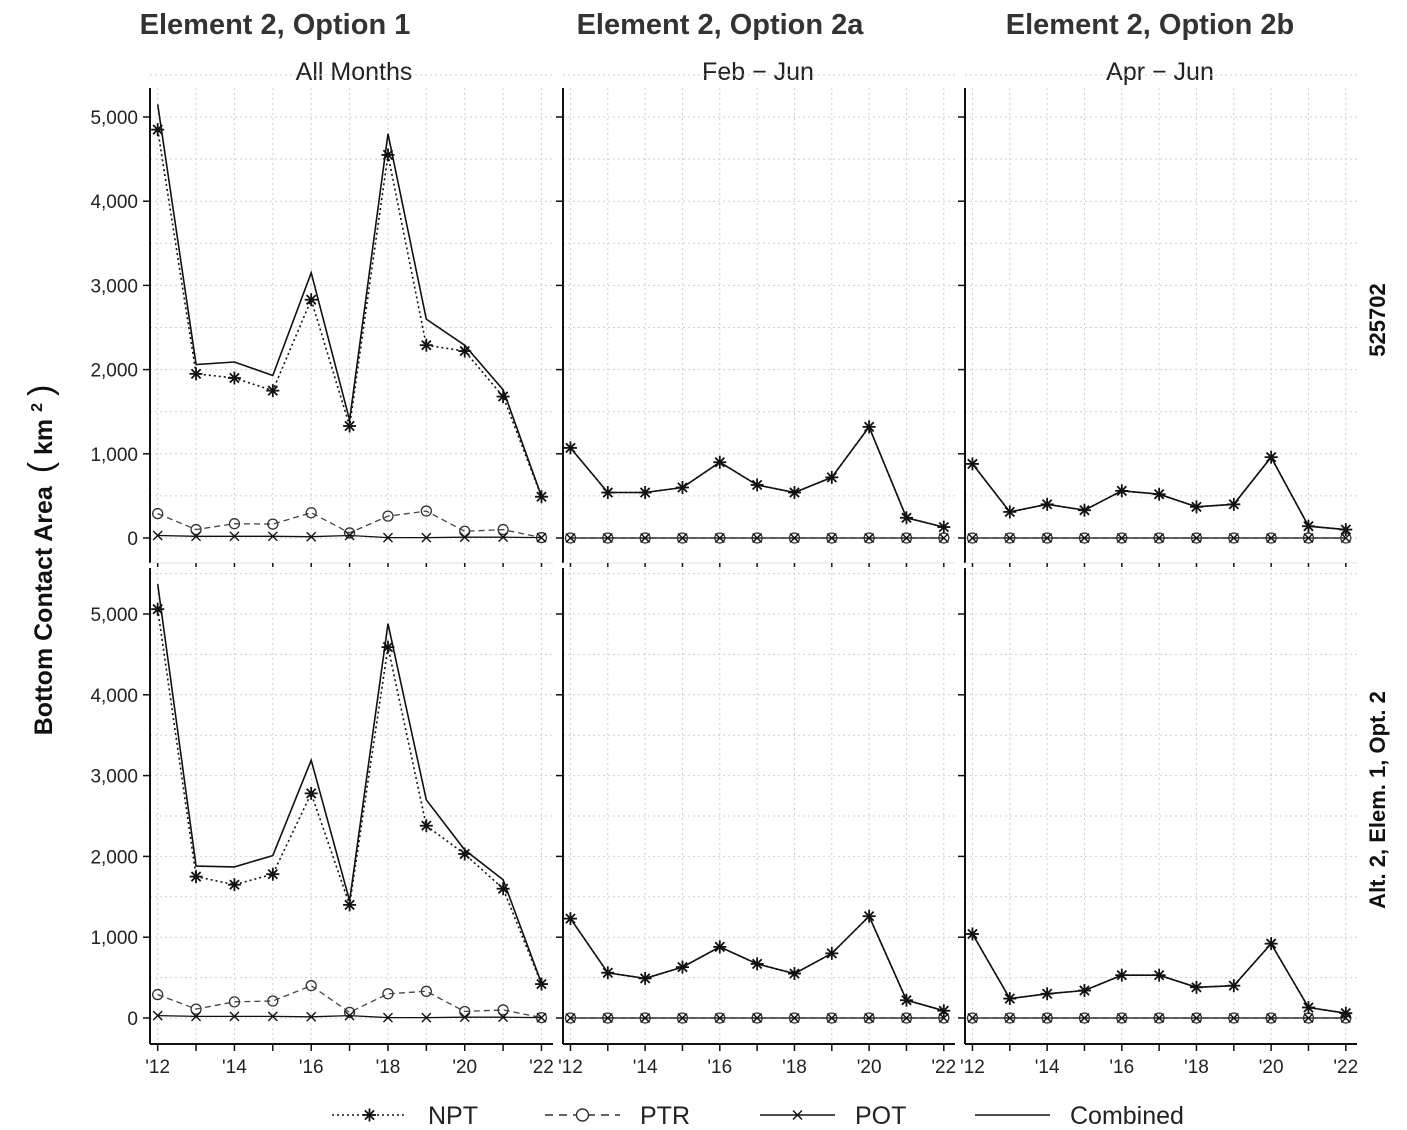 The image size is (1407, 1130). What do you see at coordinates (880, 1116) in the screenshot?
I see `legend-label: POT` at bounding box center [880, 1116].